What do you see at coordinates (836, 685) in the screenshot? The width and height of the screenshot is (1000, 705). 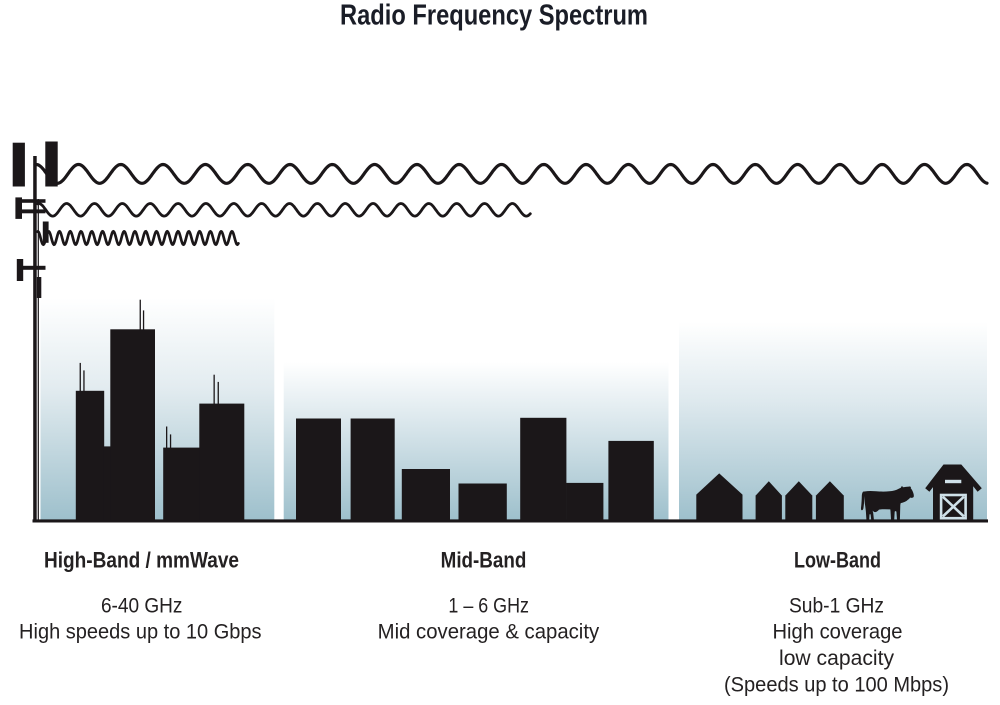 I see `svg-text: (Speeds up to 100 Mbps)` at bounding box center [836, 685].